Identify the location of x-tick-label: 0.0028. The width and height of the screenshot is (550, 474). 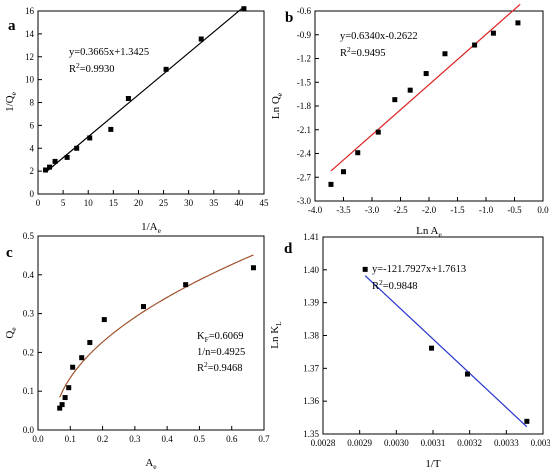
(323, 443).